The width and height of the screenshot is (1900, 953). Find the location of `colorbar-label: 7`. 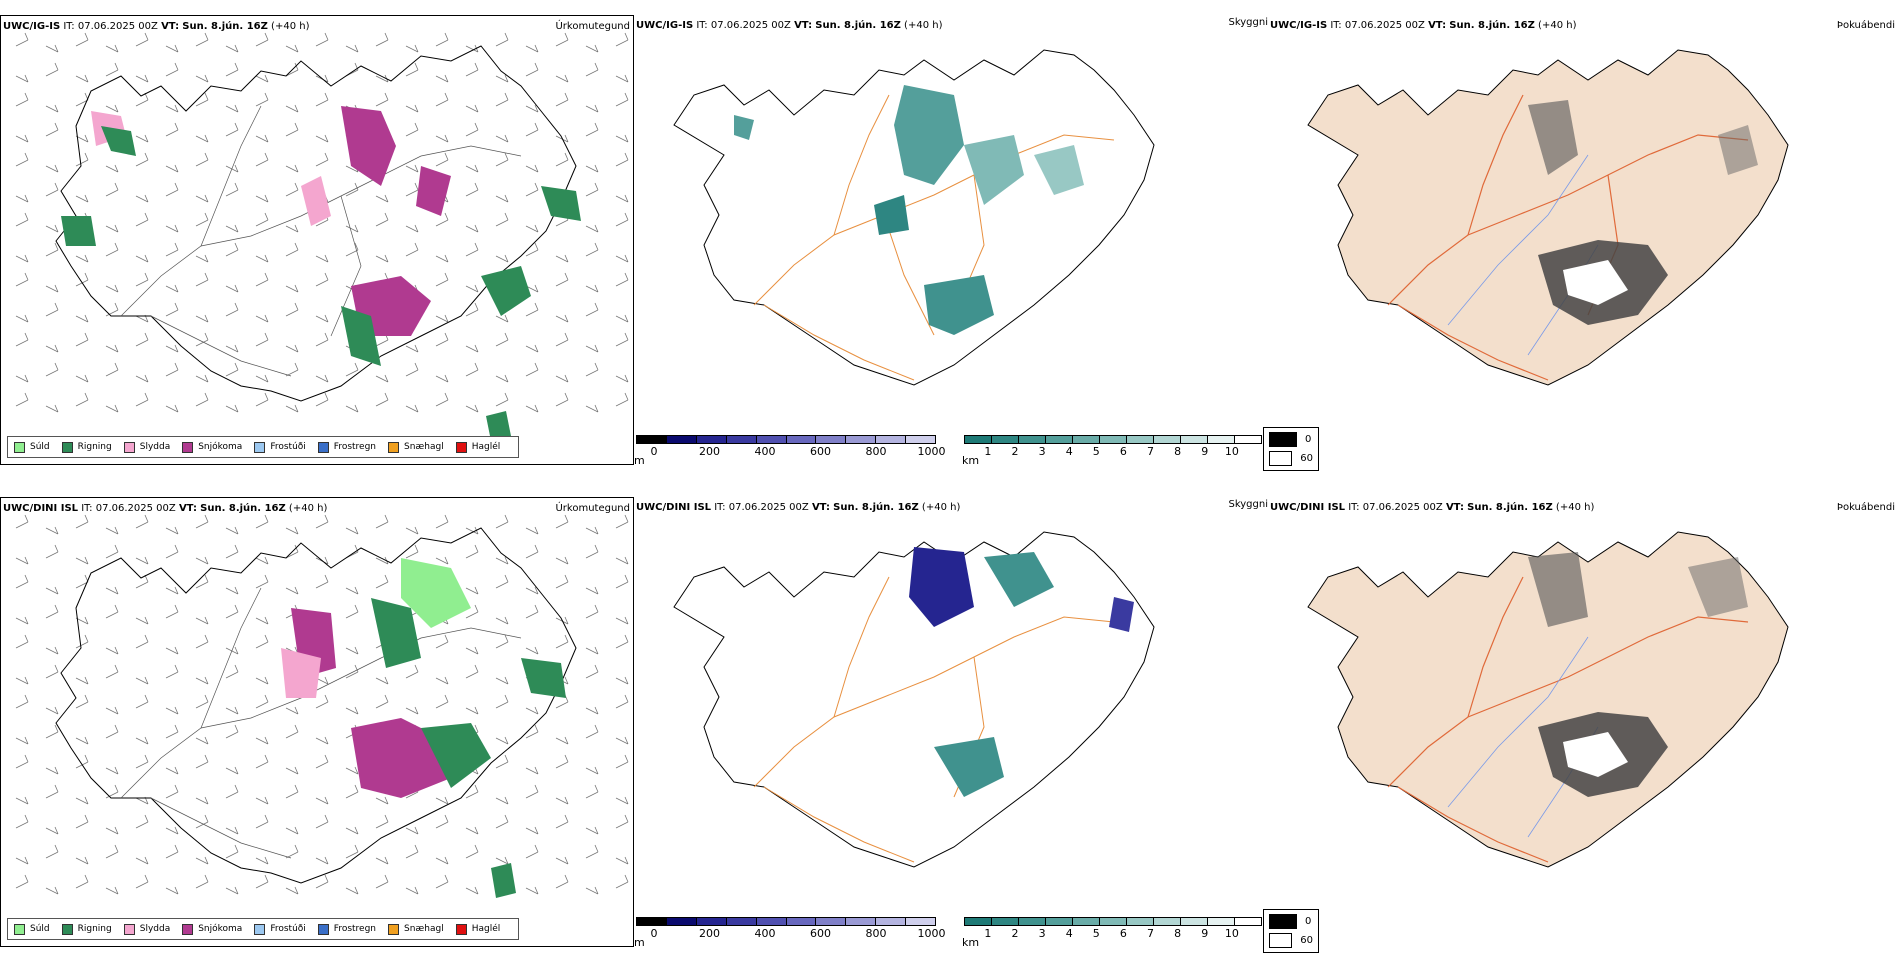

colorbar-label: 7 is located at coordinates (1151, 451).